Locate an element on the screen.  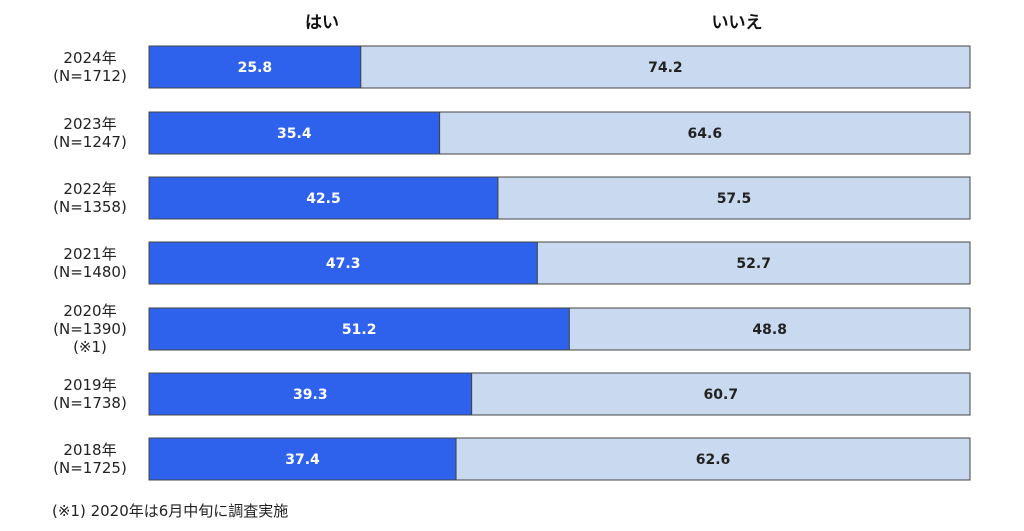
category-n-1: (N=1247) is located at coordinates (90, 142).